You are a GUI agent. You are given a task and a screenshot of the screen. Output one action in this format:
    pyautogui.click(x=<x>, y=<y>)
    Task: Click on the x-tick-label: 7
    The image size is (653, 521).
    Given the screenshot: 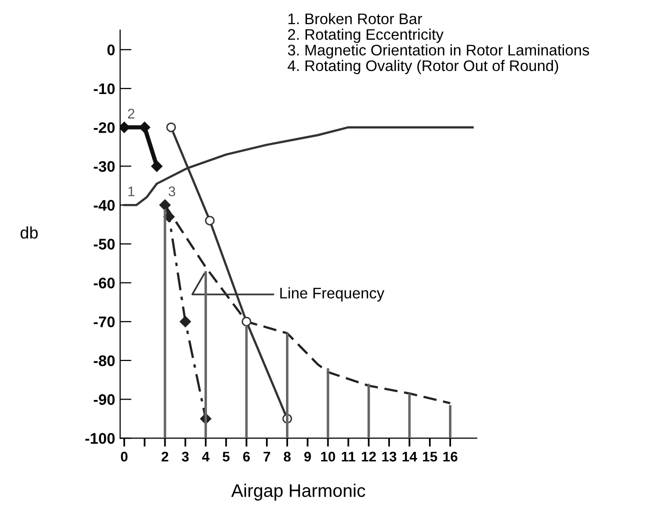 What is the action you would take?
    pyautogui.click(x=267, y=457)
    